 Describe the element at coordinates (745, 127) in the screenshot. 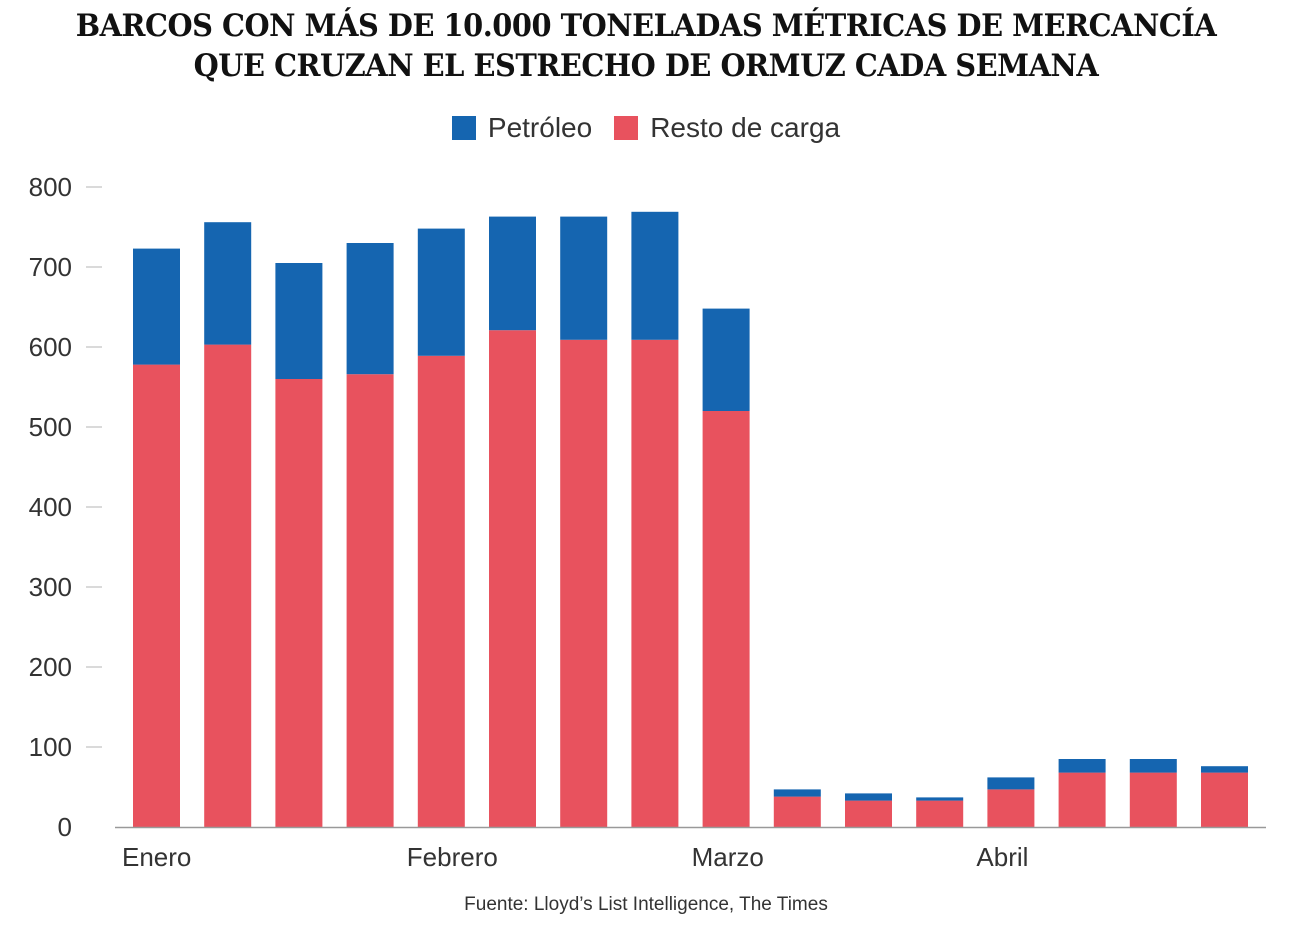

I see `legend-label-resto-de-carga: Resto de carga` at that location.